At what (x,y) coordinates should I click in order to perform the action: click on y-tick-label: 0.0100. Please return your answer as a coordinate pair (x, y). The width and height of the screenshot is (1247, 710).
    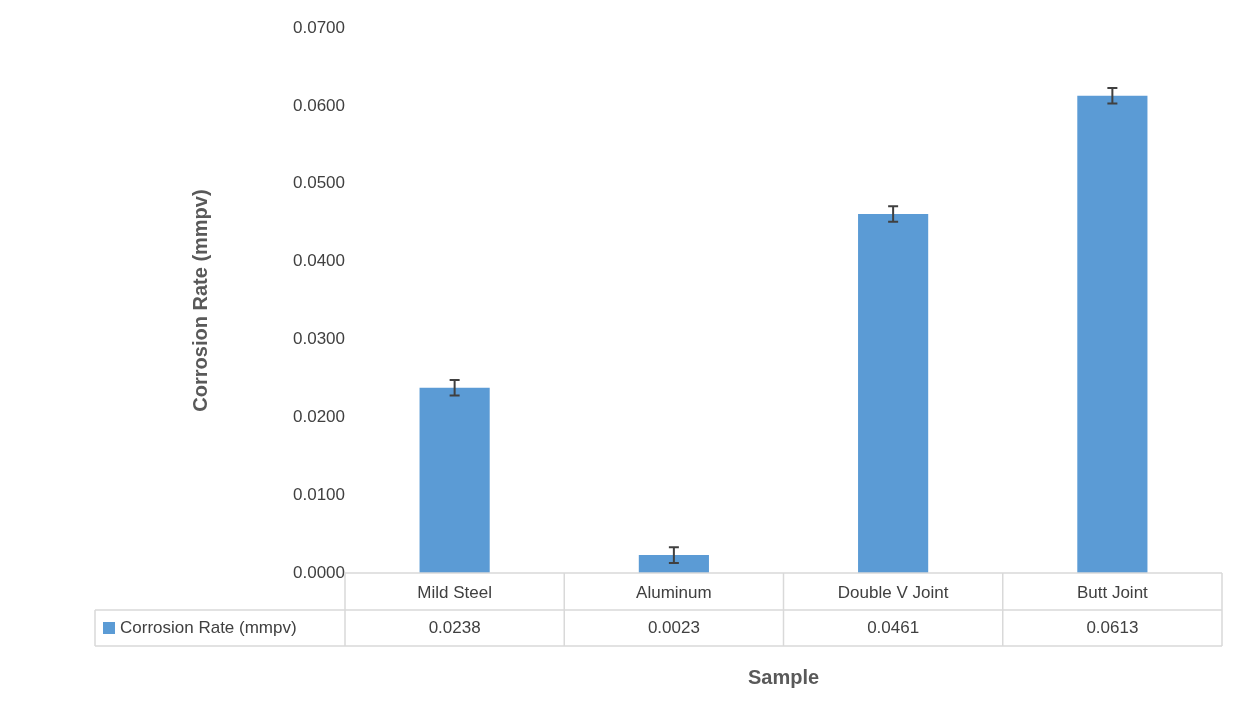
    Looking at the image, I should click on (319, 494).